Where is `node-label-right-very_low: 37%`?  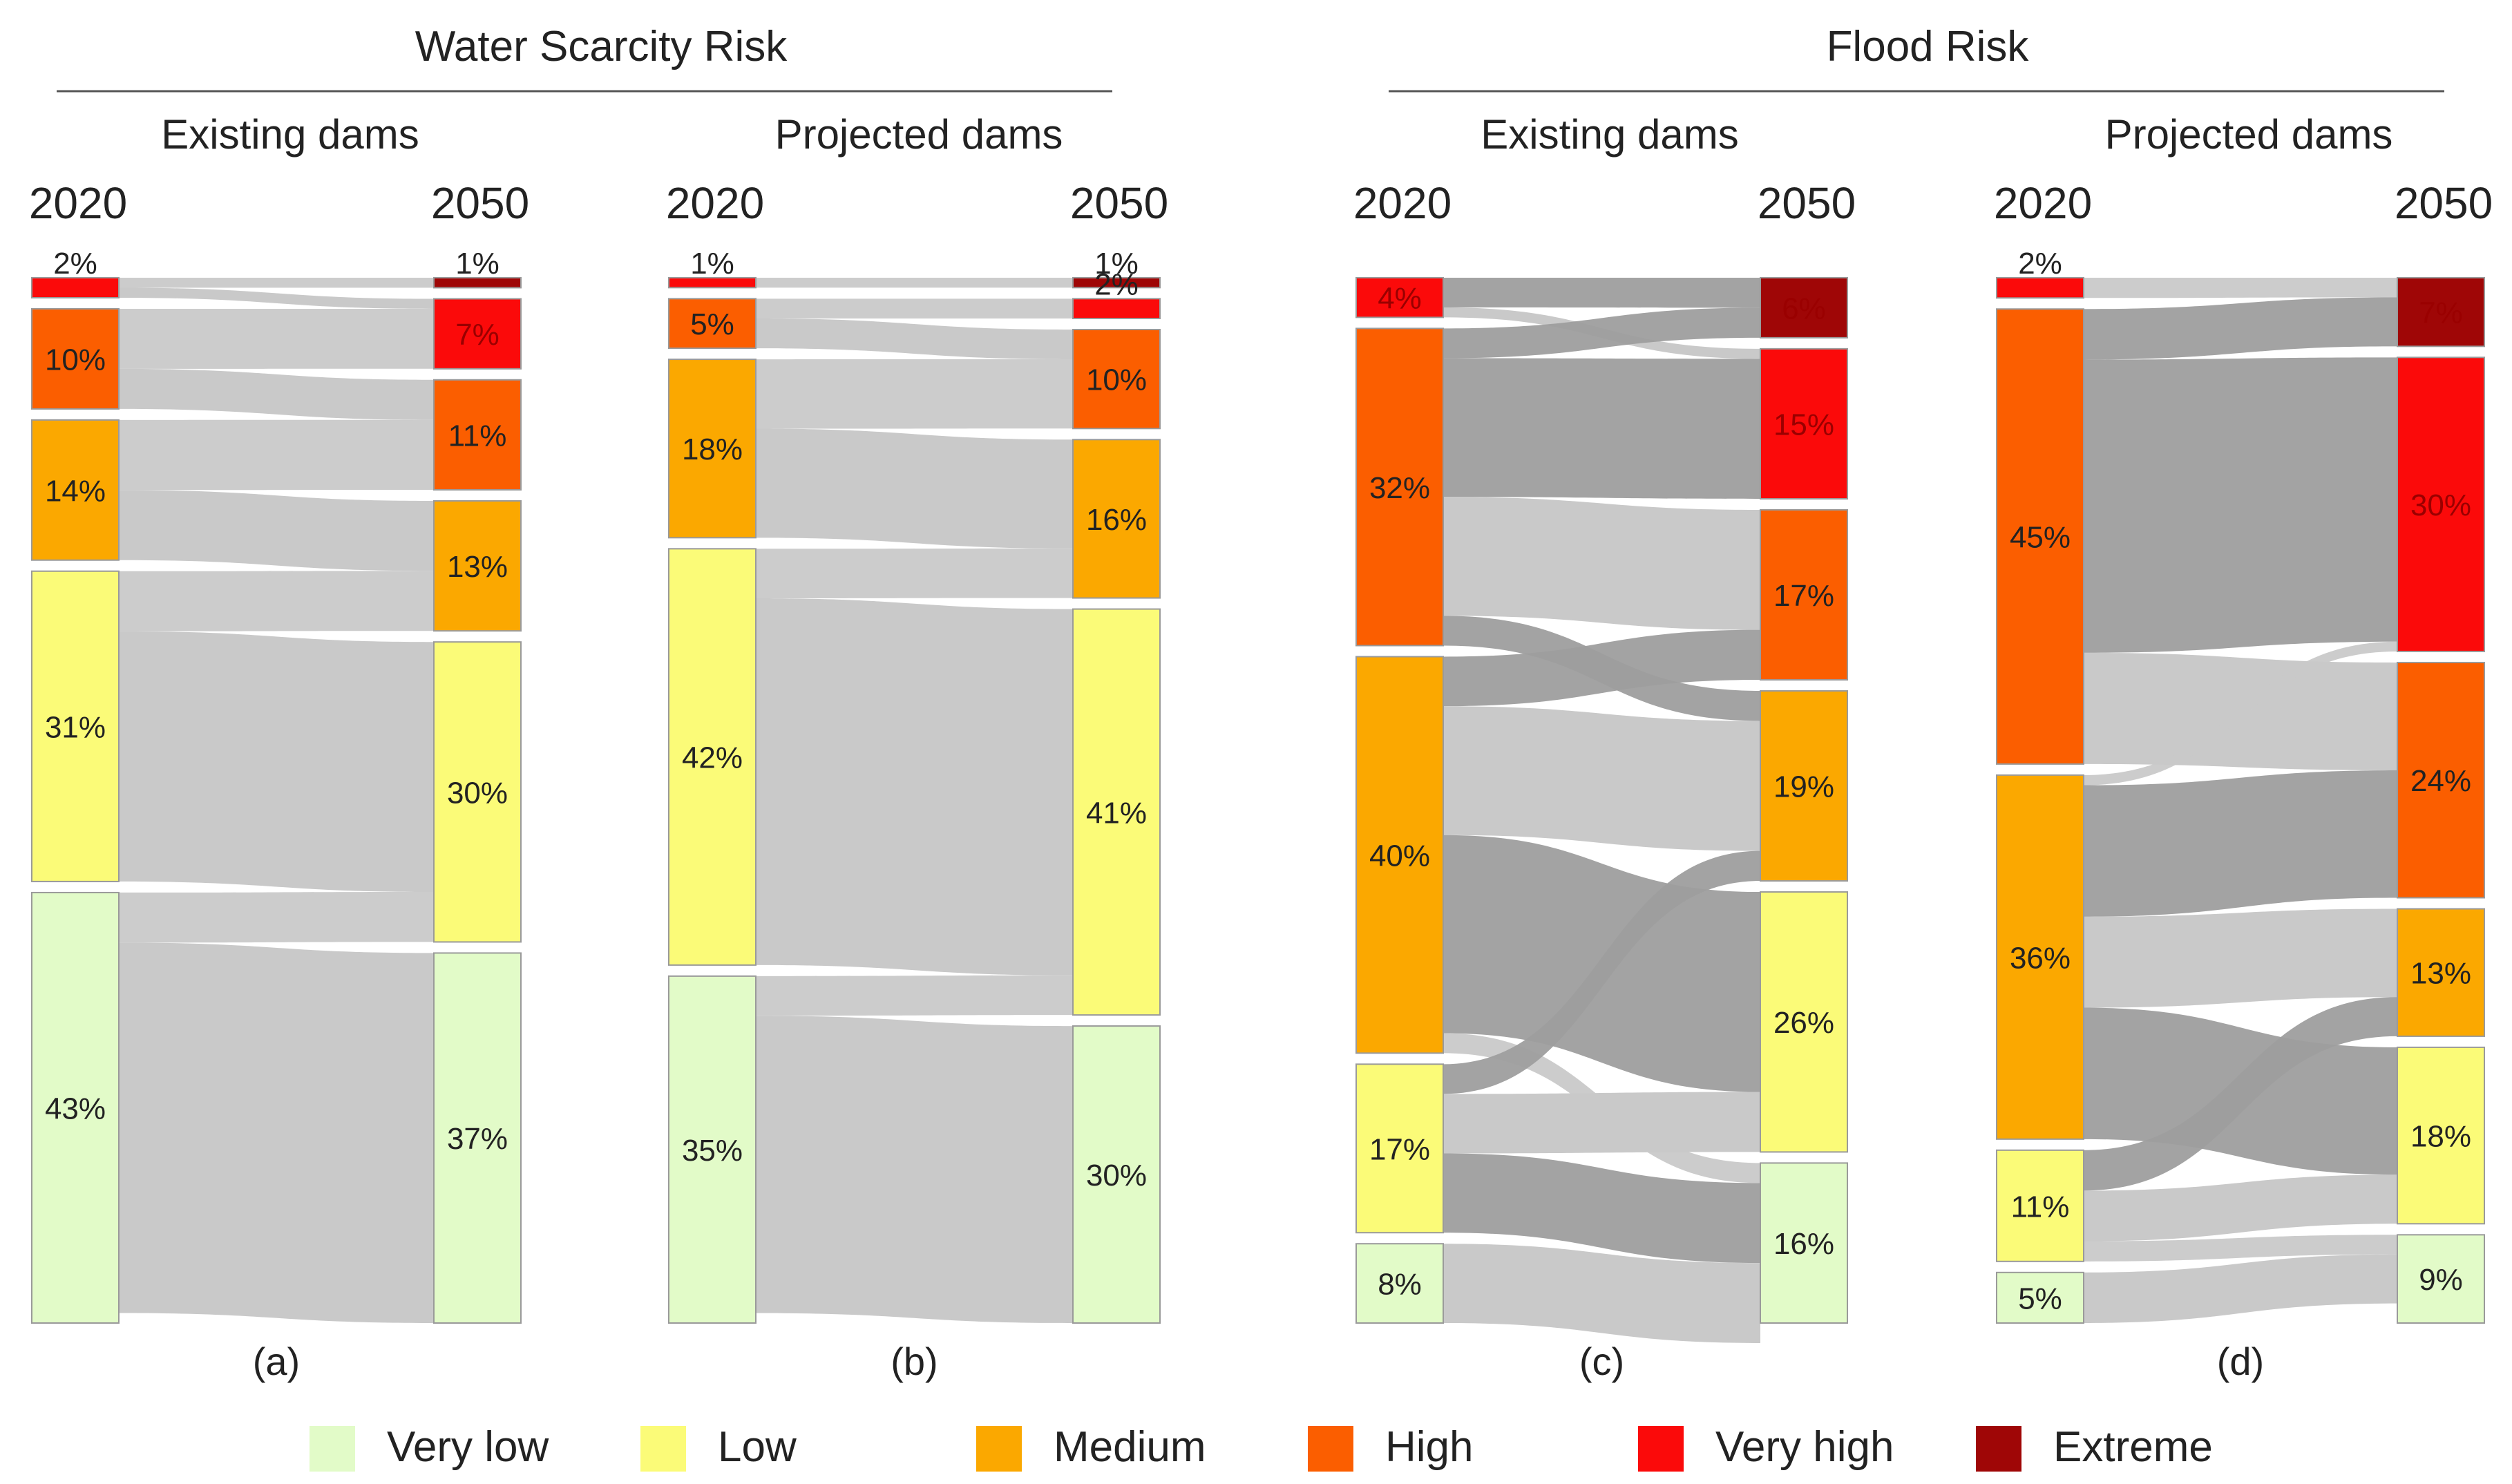 node-label-right-very_low: 37% is located at coordinates (477, 1139).